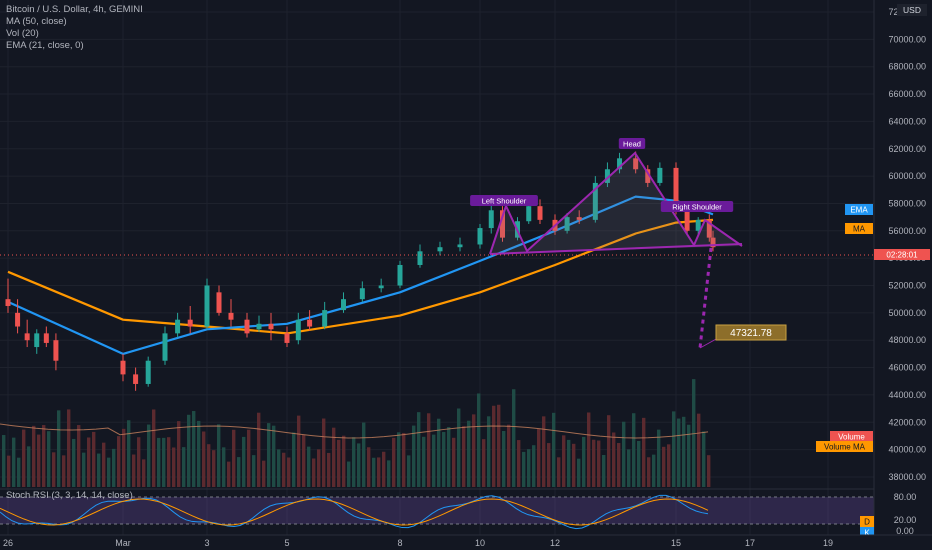 The image size is (932, 550). Describe the element at coordinates (912, 10) in the screenshot. I see `currency-bg` at that location.